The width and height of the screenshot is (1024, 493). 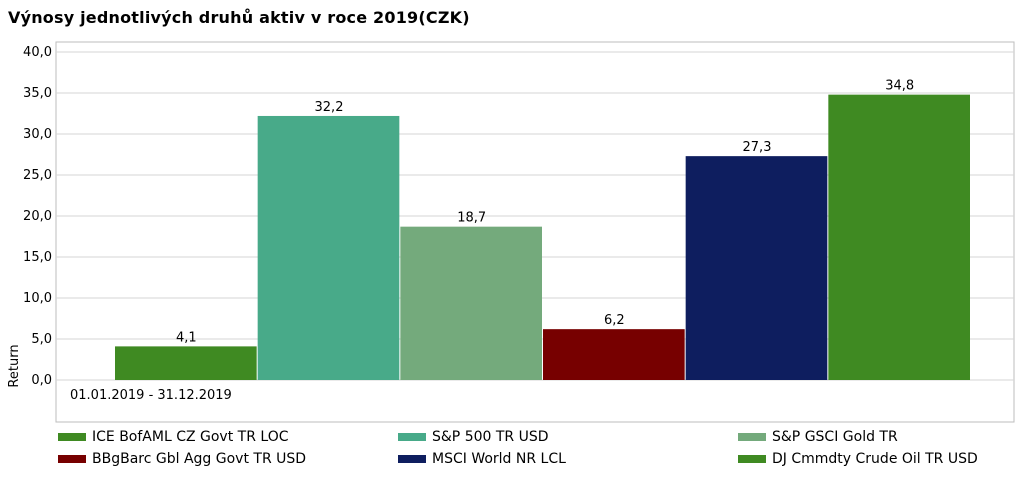 I want to click on y-tick-label: 5,0, so click(x=41, y=339).